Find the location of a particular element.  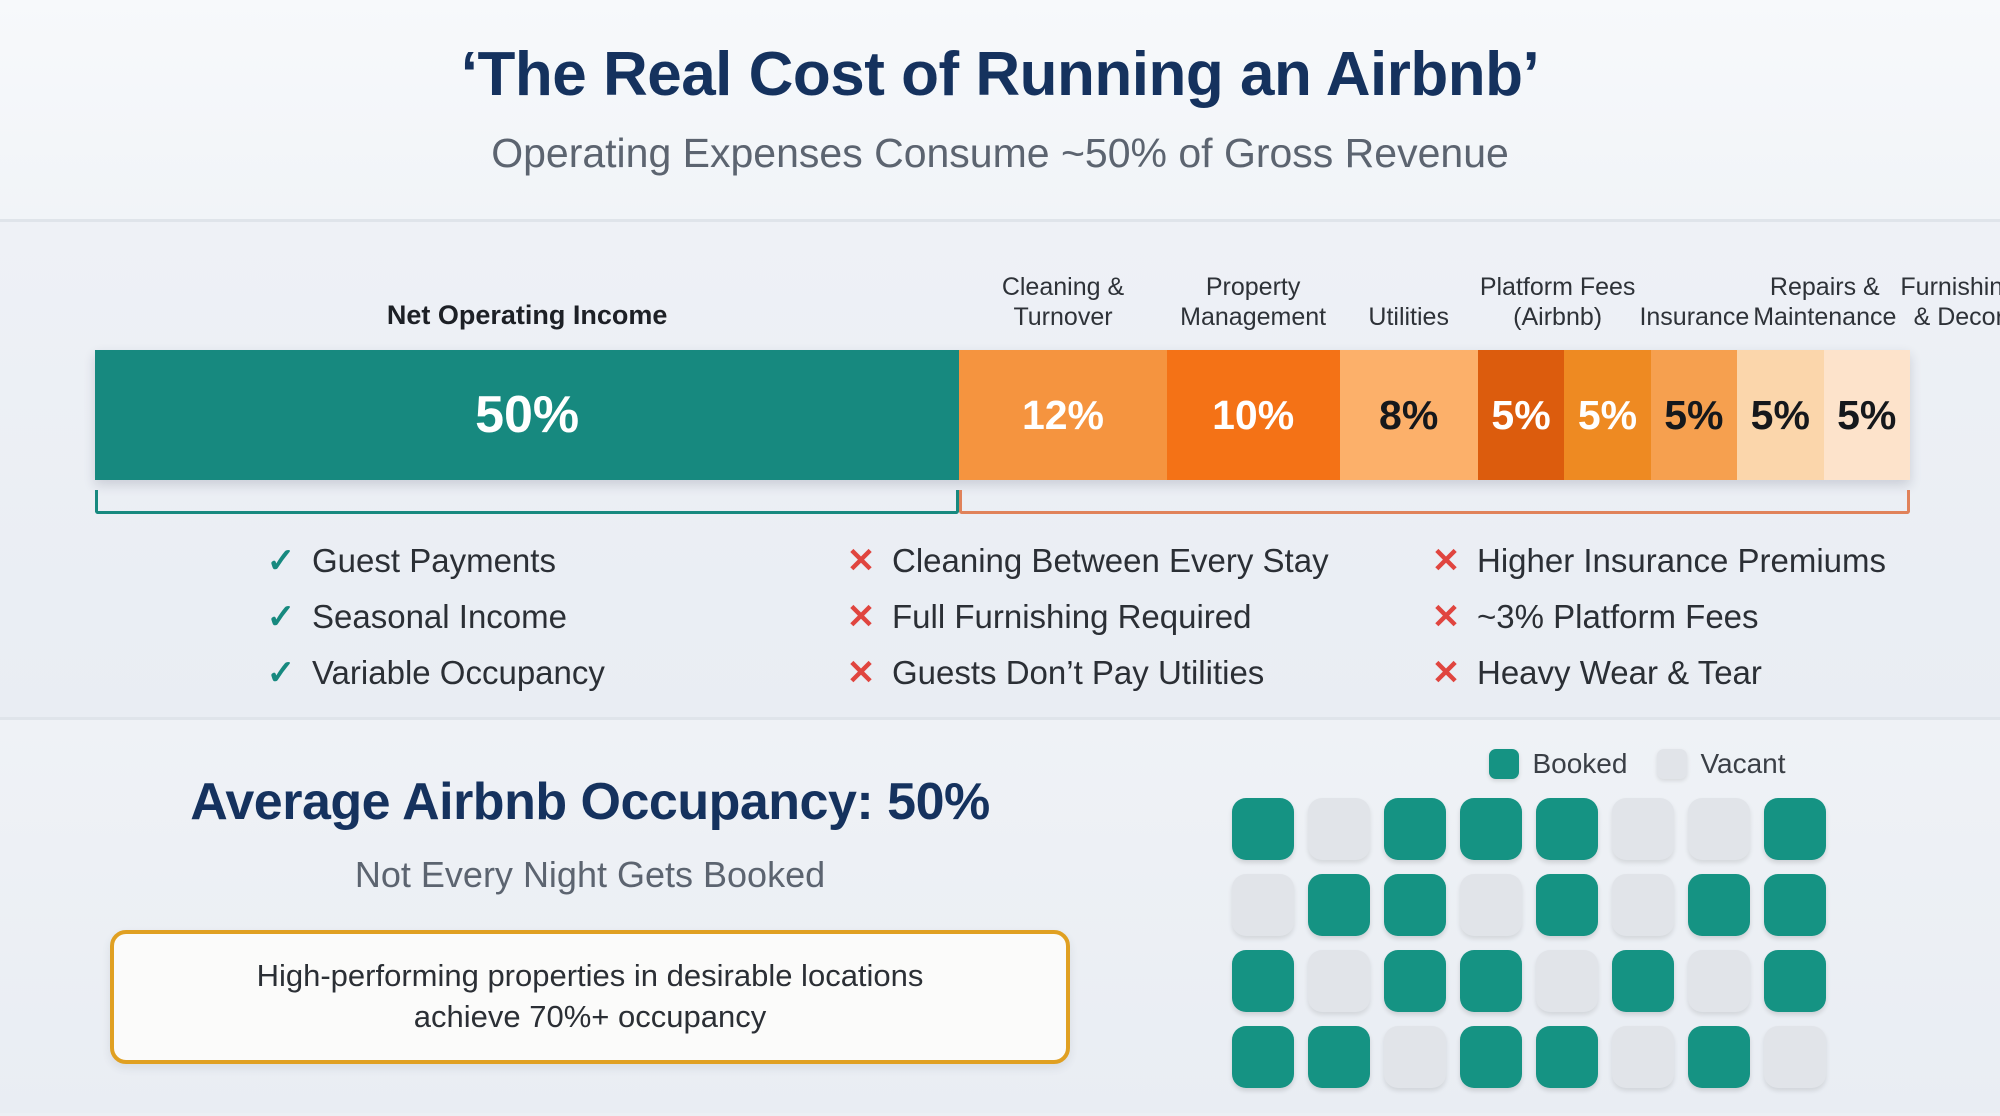

segment-label-line1: Furnishing is located at coordinates (1950, 287).